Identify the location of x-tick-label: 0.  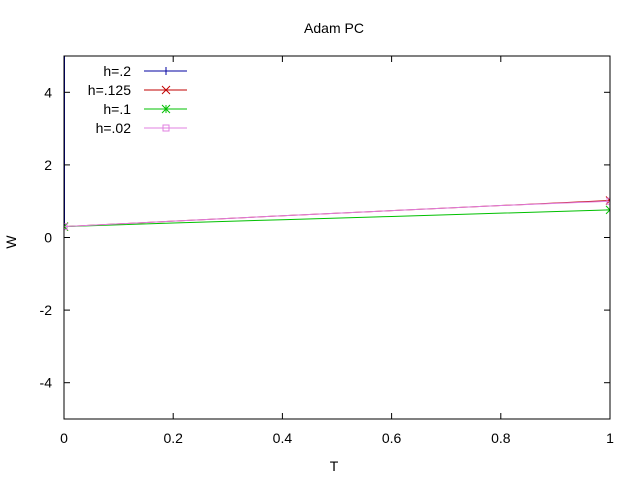
(64, 438).